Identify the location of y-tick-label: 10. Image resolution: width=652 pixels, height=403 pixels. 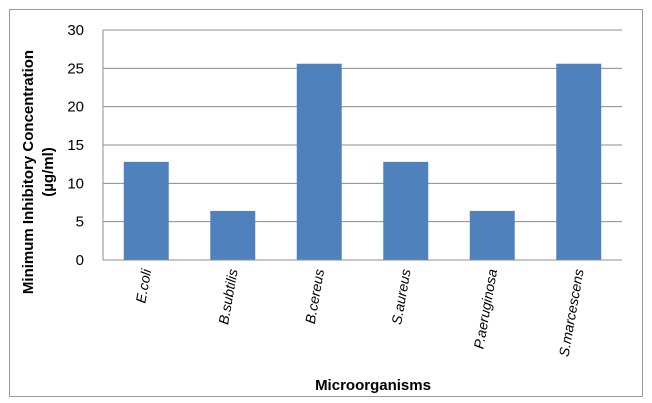
(75, 183).